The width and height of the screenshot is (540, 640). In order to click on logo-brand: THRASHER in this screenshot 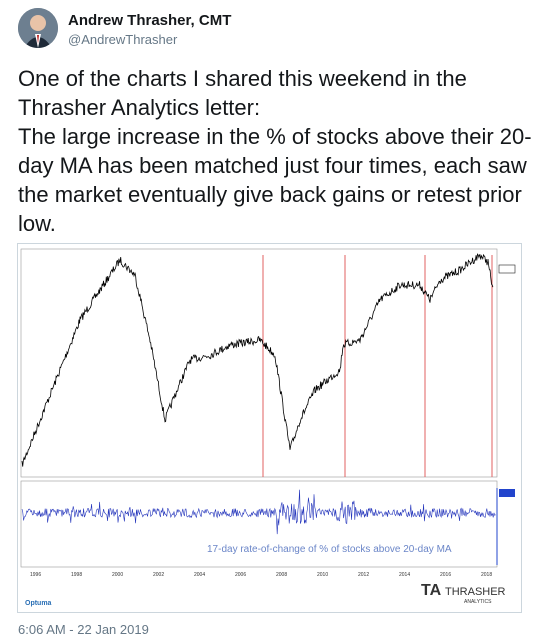, I will do `click(475, 592)`.